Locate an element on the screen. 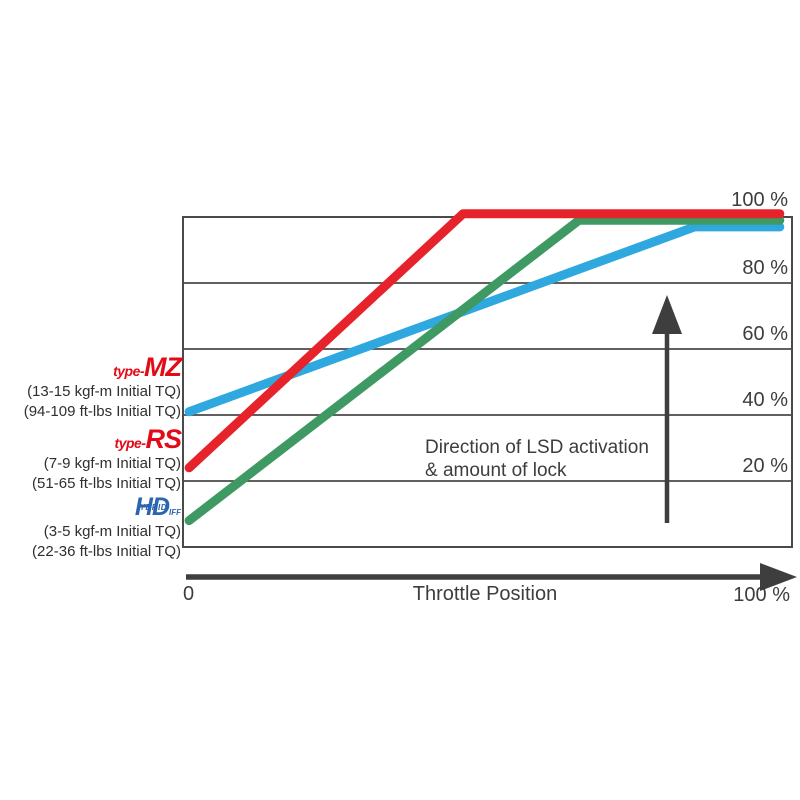 Image resolution: width=800 pixels, height=800 pixels. y-tick-100: 100 % is located at coordinates (759, 200).